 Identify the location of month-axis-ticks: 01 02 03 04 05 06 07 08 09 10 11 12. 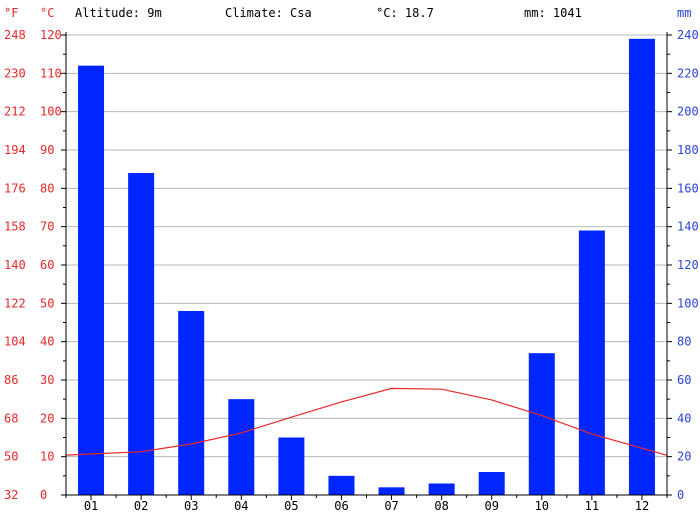
(366, 504).